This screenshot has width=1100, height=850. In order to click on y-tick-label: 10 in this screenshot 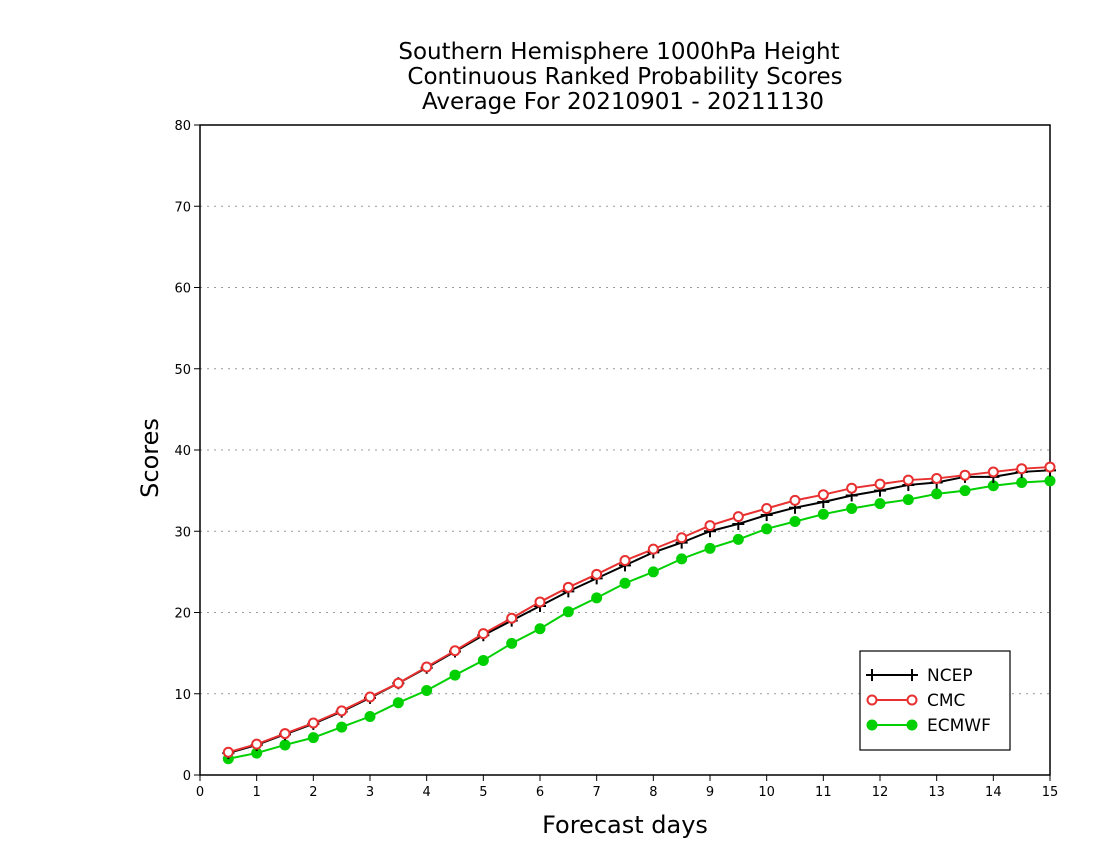, I will do `click(182, 695)`.